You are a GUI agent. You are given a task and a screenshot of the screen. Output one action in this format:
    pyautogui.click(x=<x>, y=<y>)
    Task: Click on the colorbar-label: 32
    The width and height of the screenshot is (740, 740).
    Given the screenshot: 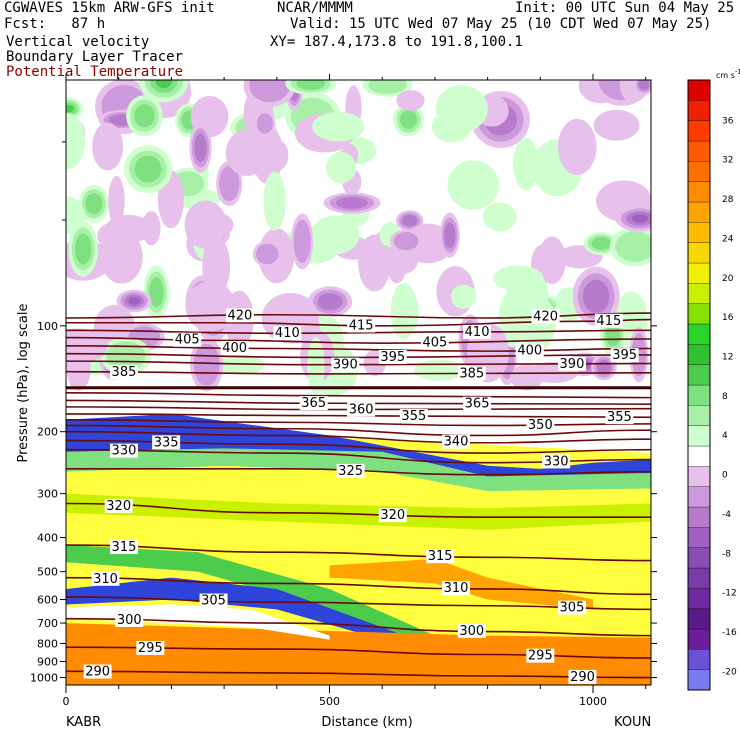 What is the action you would take?
    pyautogui.click(x=727, y=161)
    